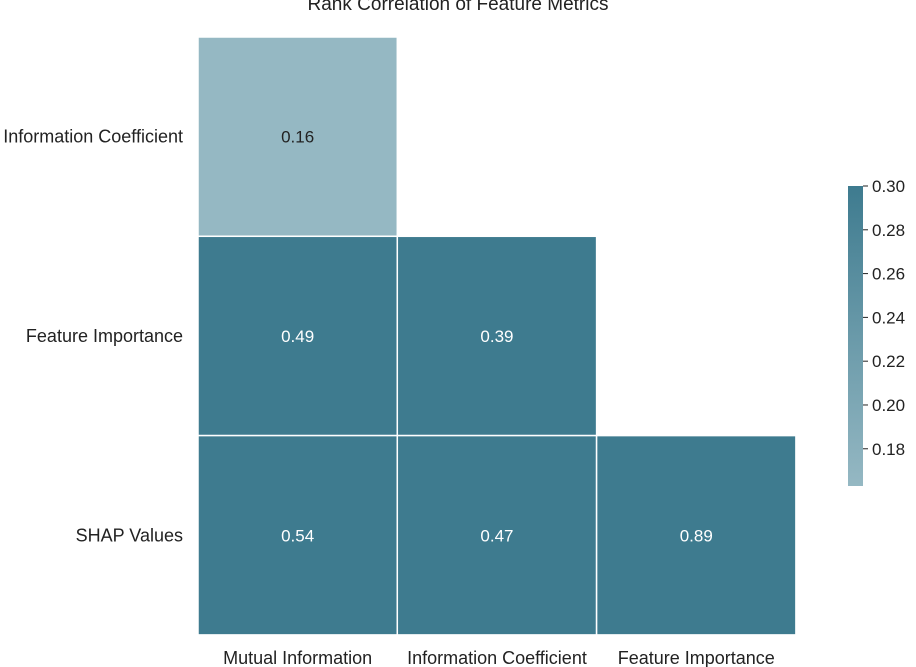 The width and height of the screenshot is (916, 667). I want to click on chart-title: Rank Correlation of Feature Metrics, so click(458, 7).